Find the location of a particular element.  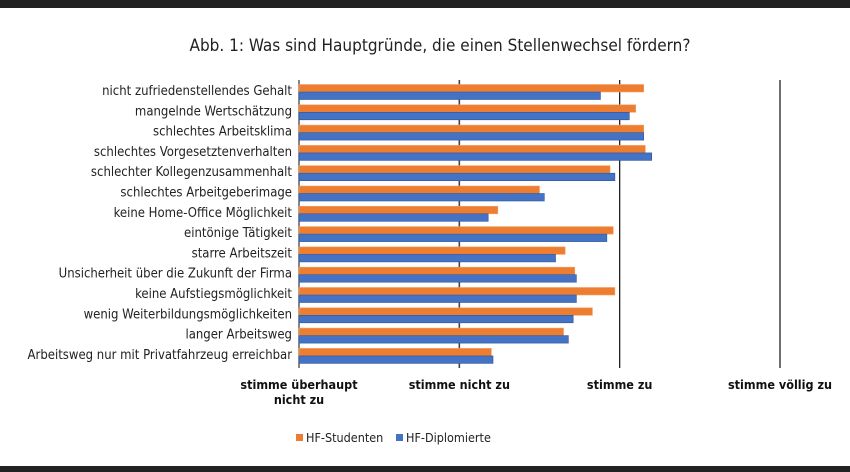

category-label: keine Aufstiegsmöglichkeit is located at coordinates (213, 294).